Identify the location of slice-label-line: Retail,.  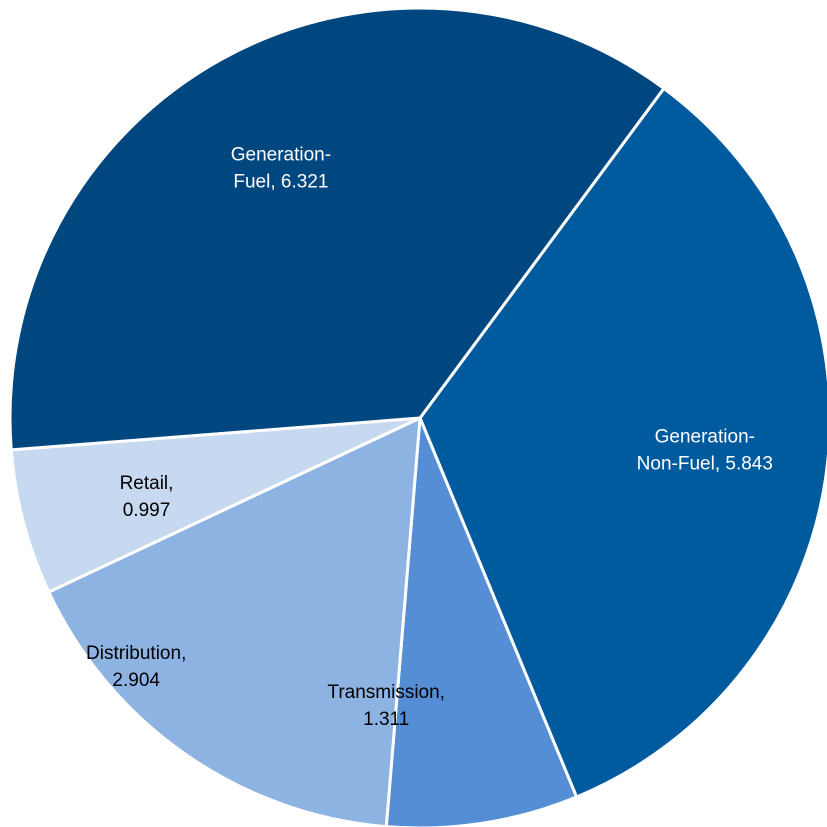
(147, 483).